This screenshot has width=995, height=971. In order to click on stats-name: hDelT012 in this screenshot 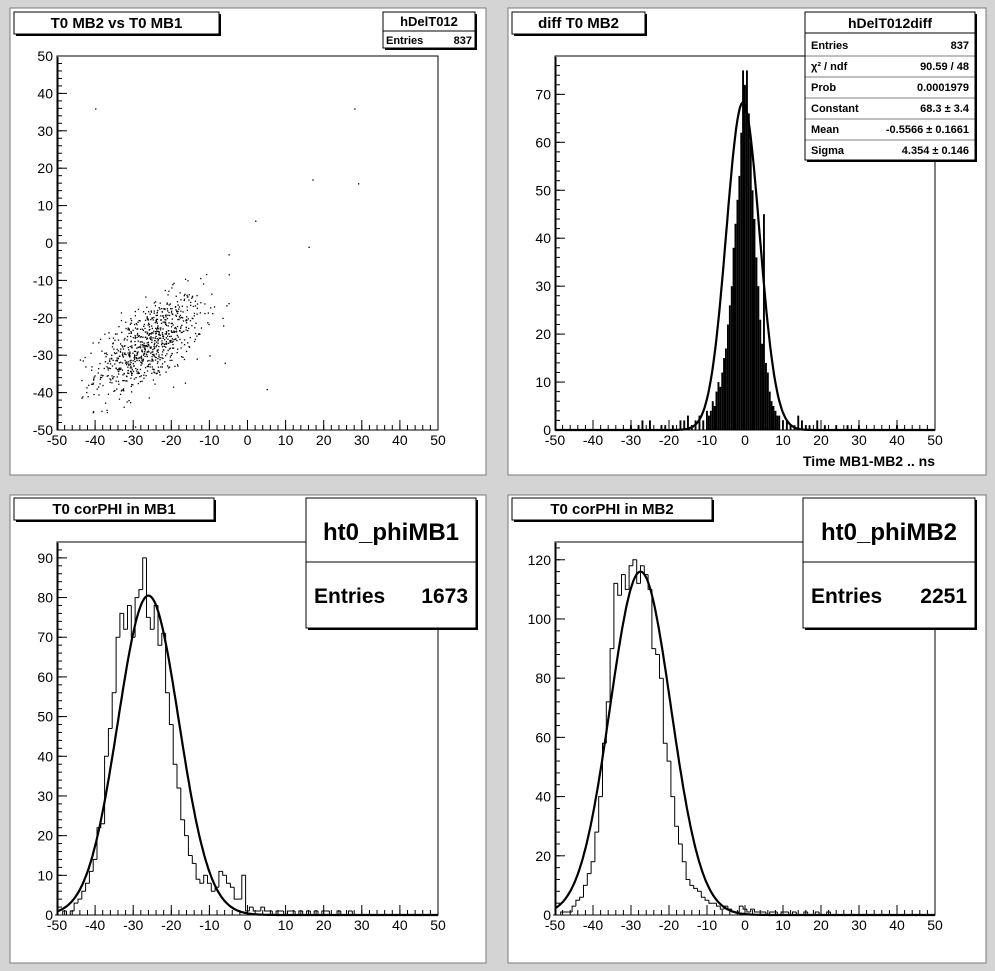, I will do `click(429, 21)`.